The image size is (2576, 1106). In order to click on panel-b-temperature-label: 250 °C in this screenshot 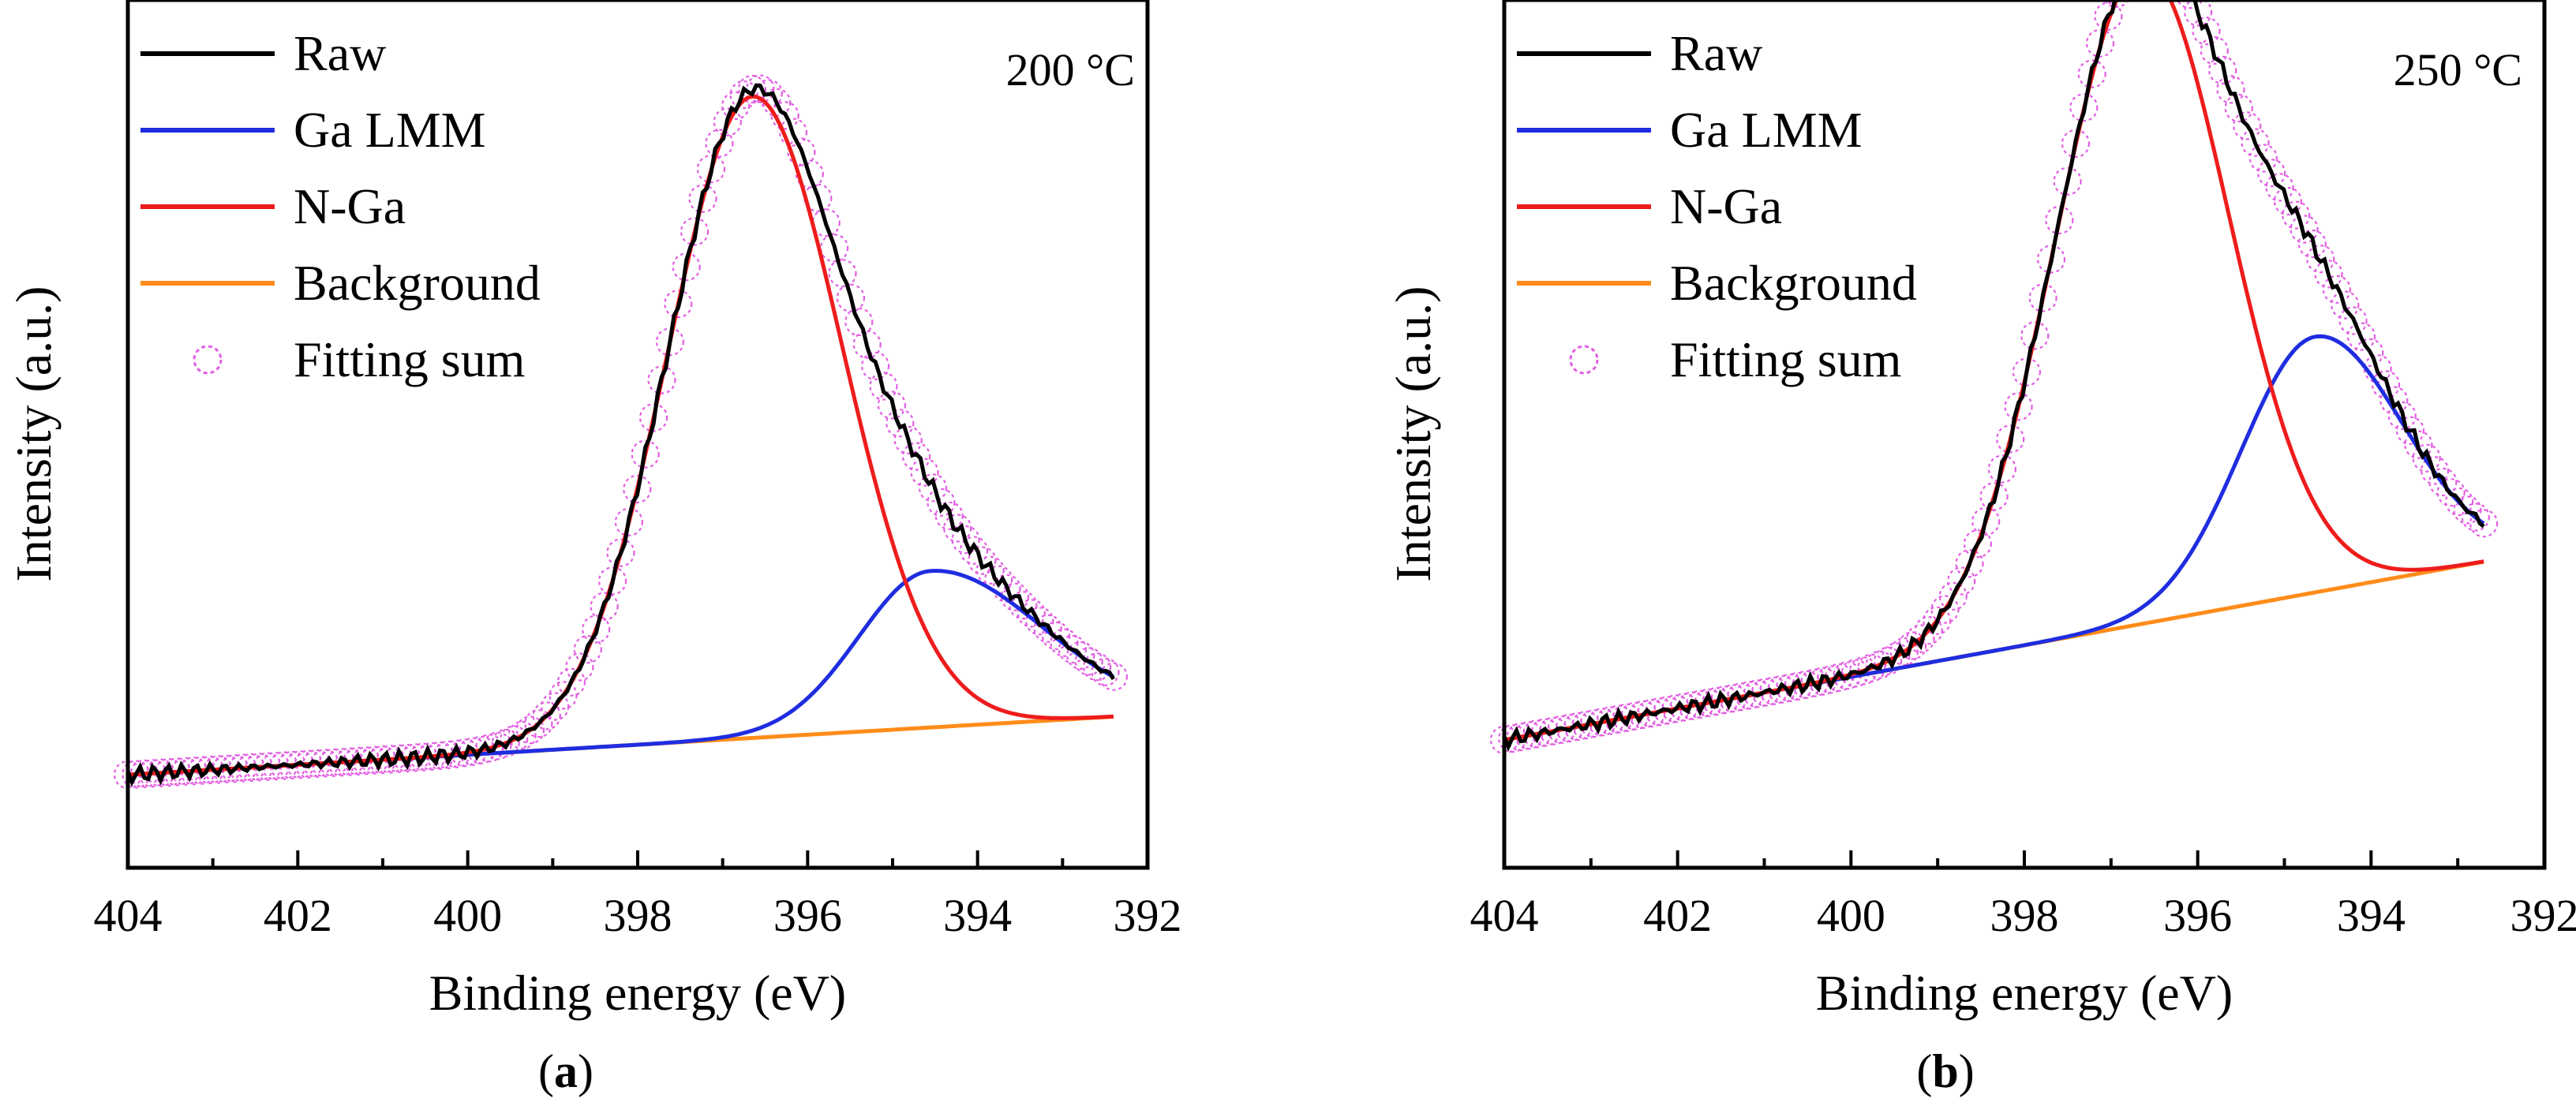, I will do `click(2458, 69)`.